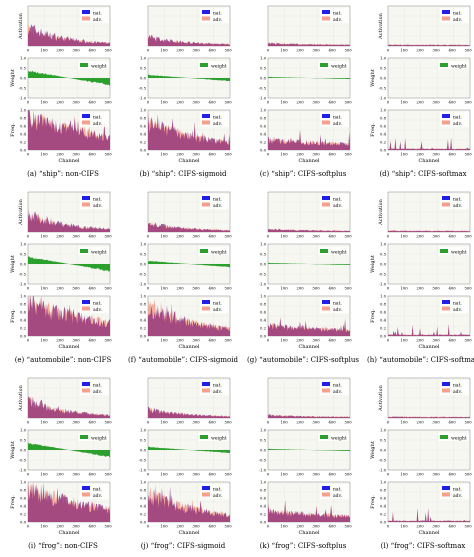 The image size is (474, 557). What do you see at coordinates (309, 263) in the screenshot?
I see `series-weight-area` at bounding box center [309, 263].